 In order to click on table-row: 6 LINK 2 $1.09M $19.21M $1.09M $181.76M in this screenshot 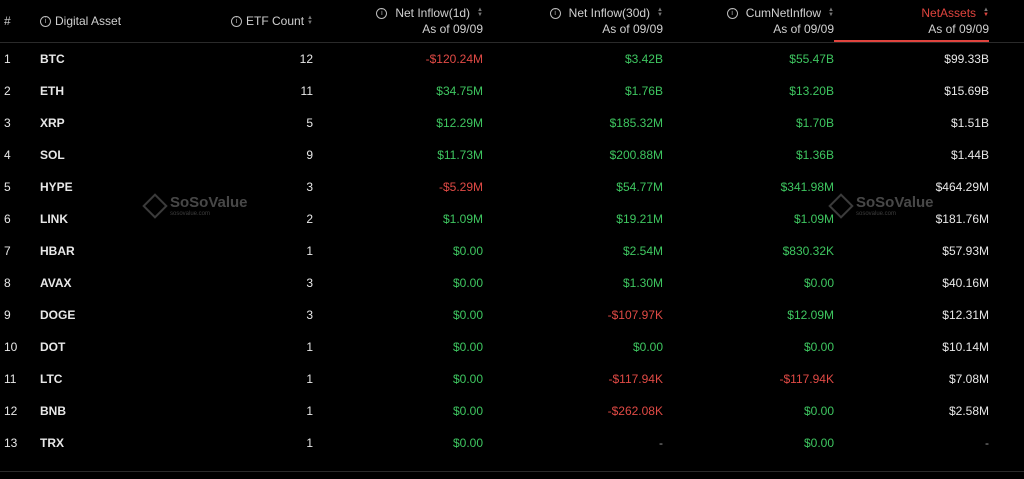, I will do `click(512, 219)`.